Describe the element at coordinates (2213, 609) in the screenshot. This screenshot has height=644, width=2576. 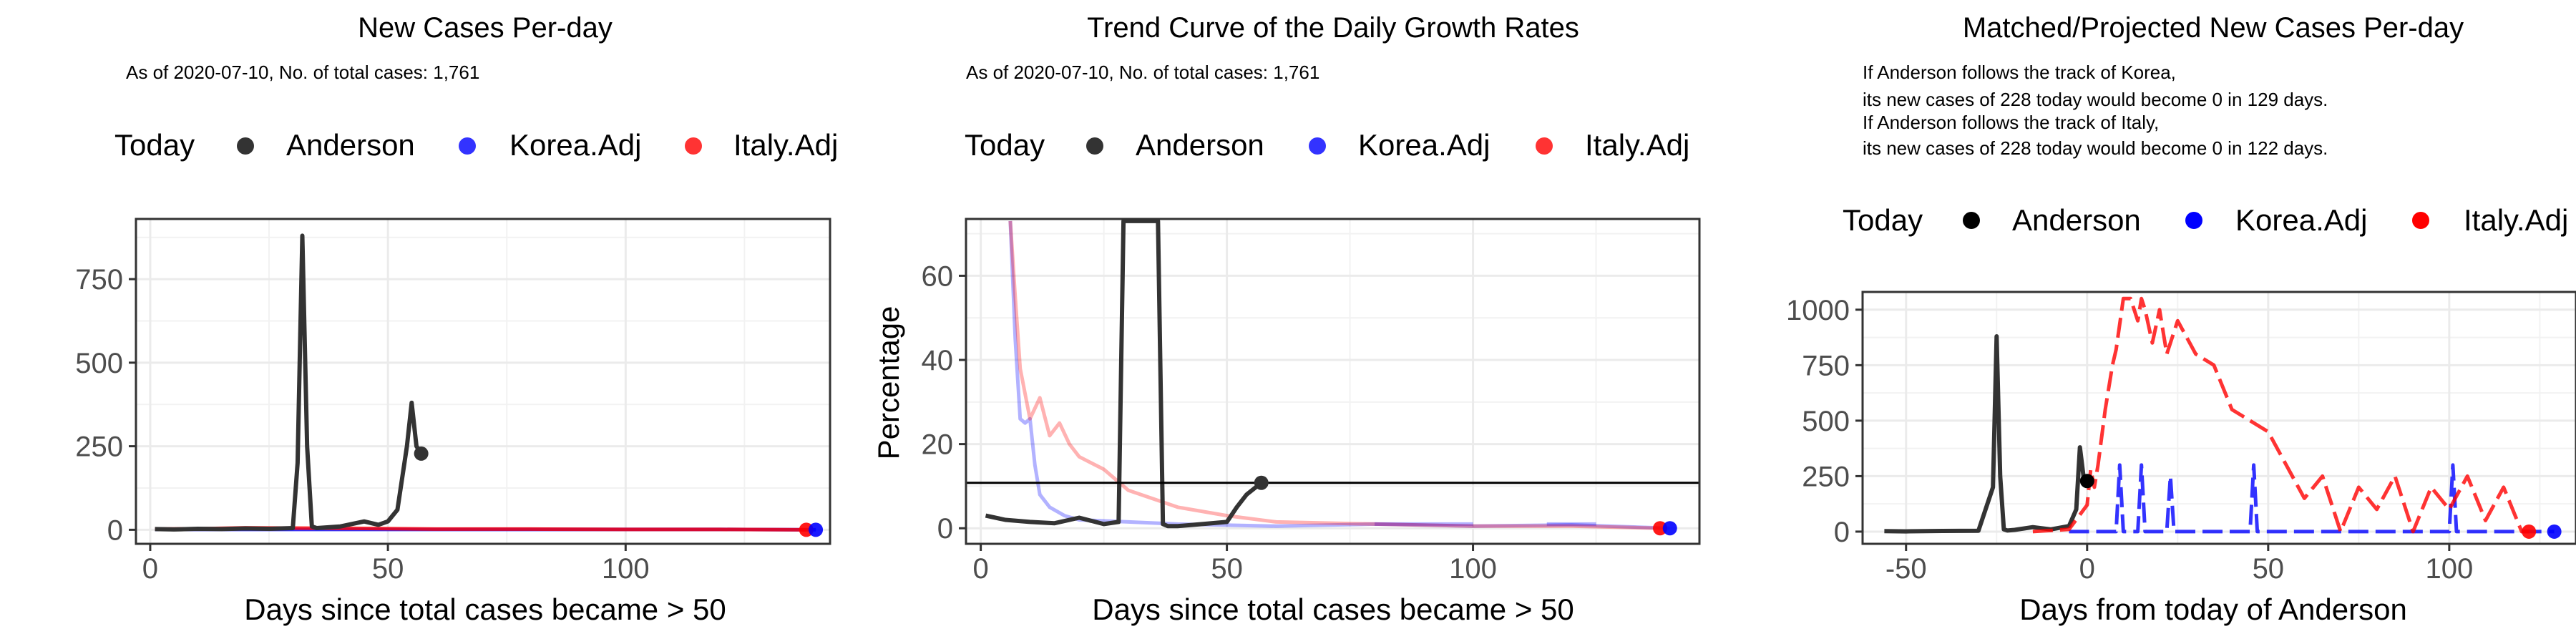
I see `panel-3-x-axis-label: Days from today of Anderson` at that location.